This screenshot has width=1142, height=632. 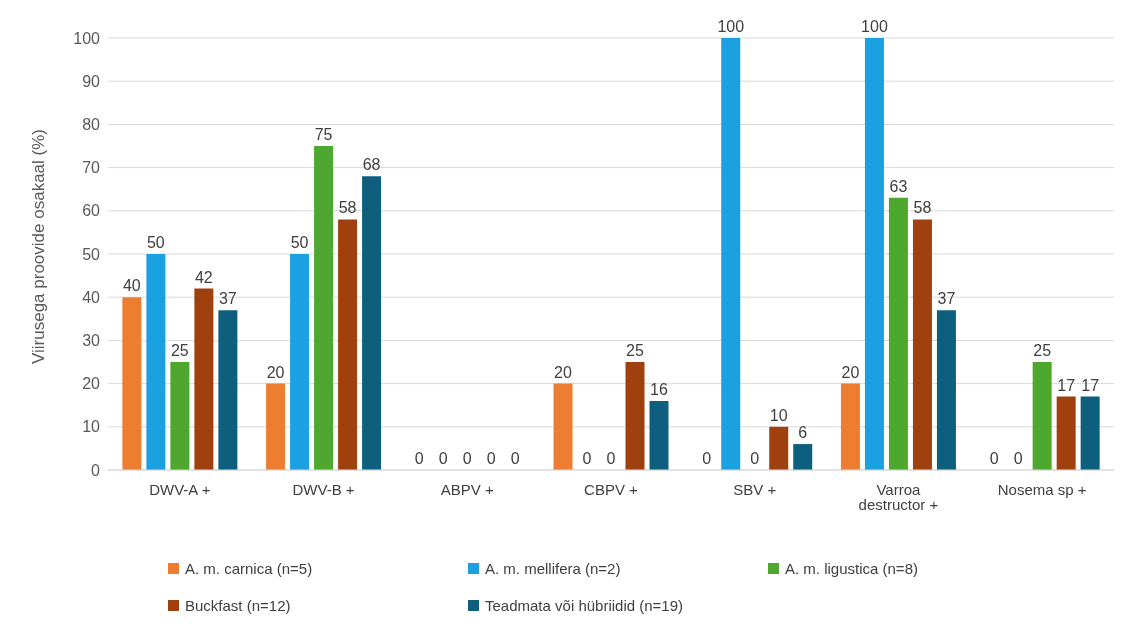 I want to click on y-tick-label: 70, so click(x=91, y=168).